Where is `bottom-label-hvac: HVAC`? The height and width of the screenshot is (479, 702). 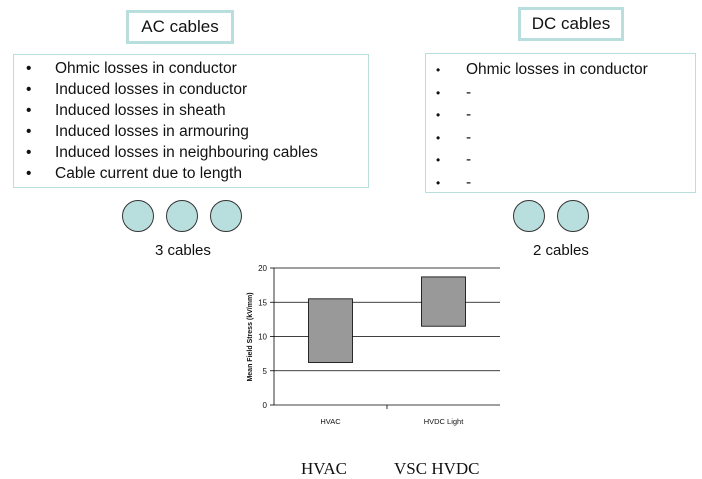
bottom-label-hvac: HVAC is located at coordinates (324, 468).